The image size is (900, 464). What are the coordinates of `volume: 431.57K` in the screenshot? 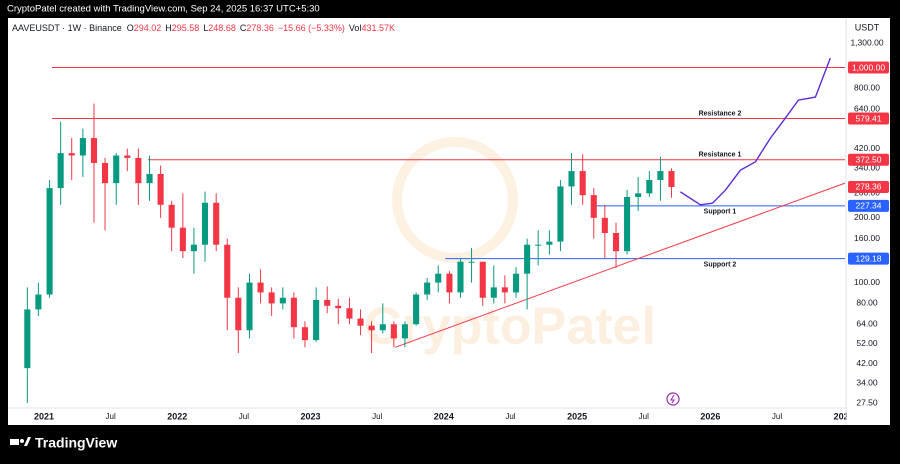 It's located at (378, 28).